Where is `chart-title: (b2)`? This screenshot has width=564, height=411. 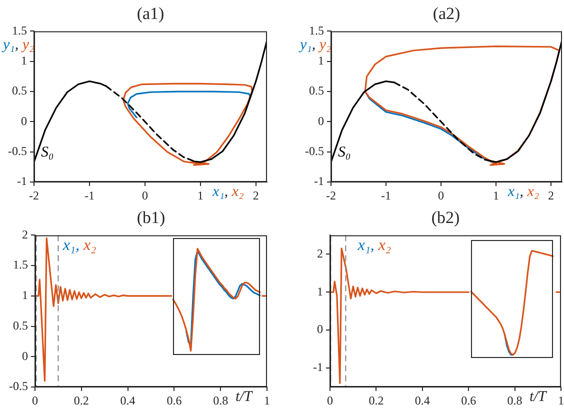
chart-title: (b2) is located at coordinates (445, 217).